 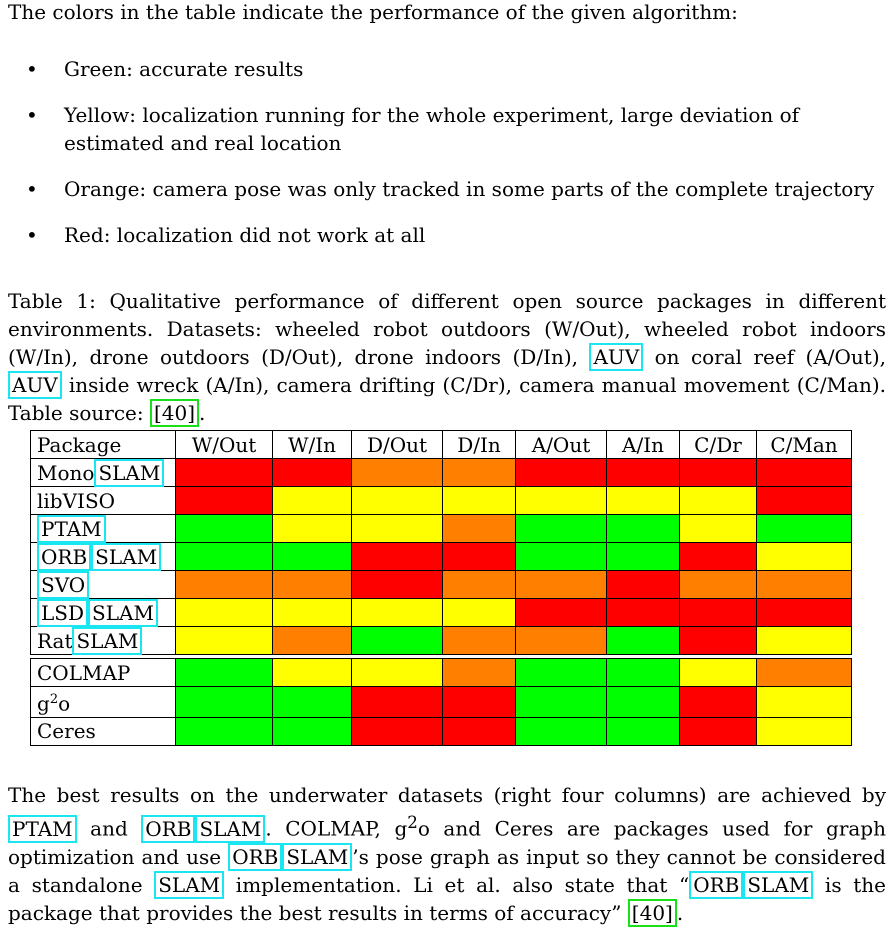 What do you see at coordinates (43, 703) in the screenshot?
I see `package-name: g` at bounding box center [43, 703].